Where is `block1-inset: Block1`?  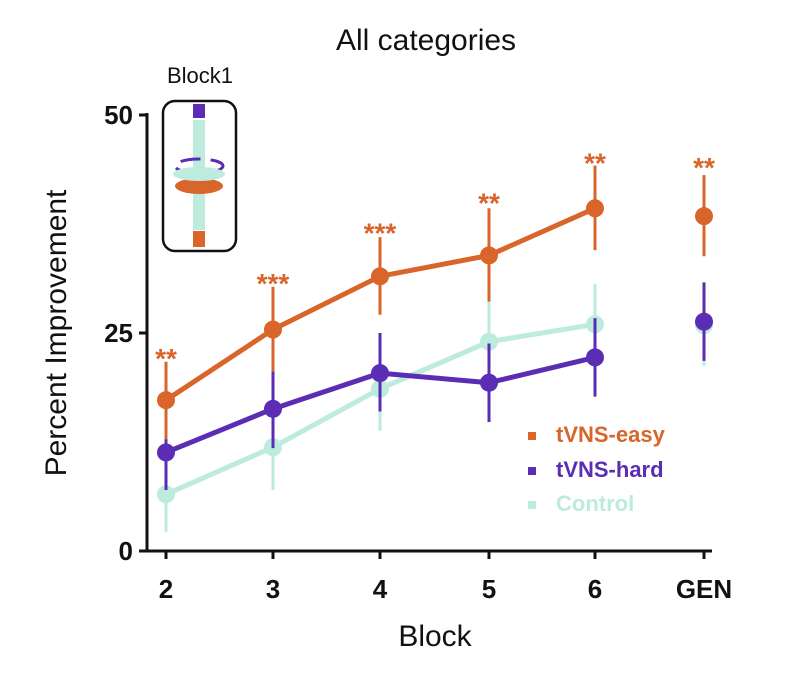
block1-inset: Block1 is located at coordinates (199, 158).